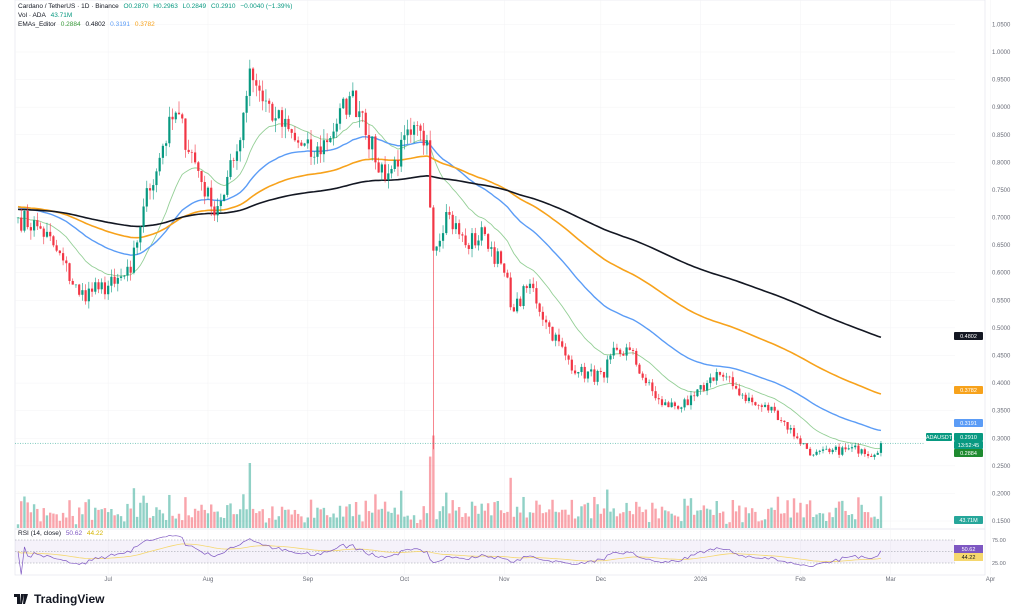 Image resolution: width=1024 pixels, height=610 pixels. What do you see at coordinates (32, 15) in the screenshot?
I see `volume-label: Vol · ADA` at bounding box center [32, 15].